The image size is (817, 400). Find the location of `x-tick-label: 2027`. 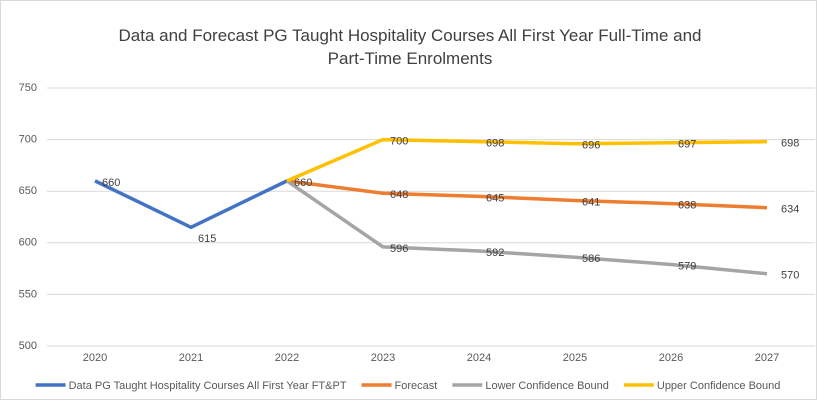

x-tick-label: 2027 is located at coordinates (767, 358).